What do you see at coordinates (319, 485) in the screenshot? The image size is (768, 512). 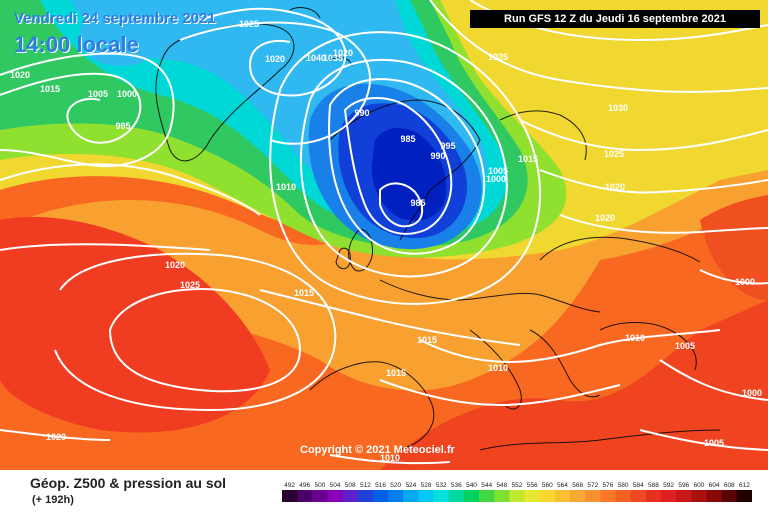 I see `scale-label: 500` at bounding box center [319, 485].